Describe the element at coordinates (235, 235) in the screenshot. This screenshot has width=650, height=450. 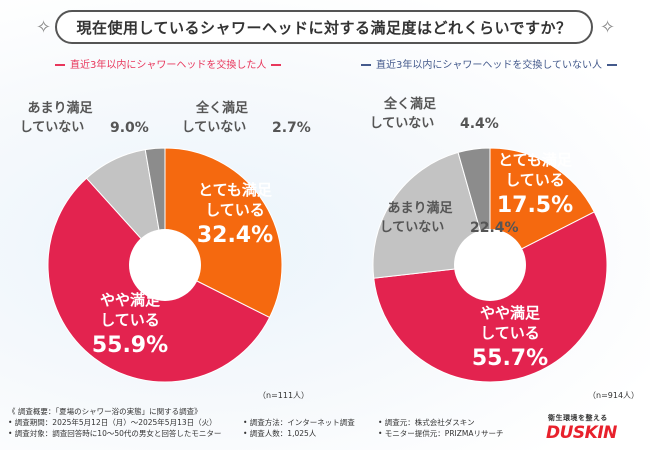
I see `value-very-satisfied: 32.4%` at that location.